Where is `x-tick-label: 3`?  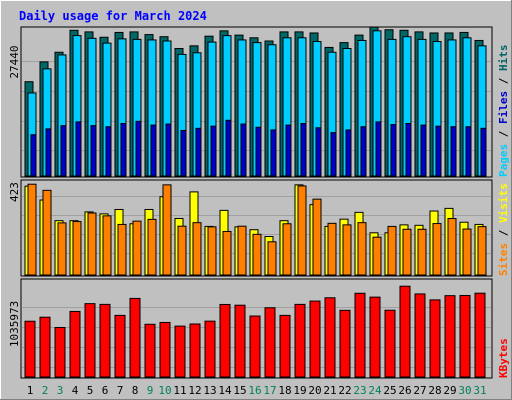
x-tick-label: 3 is located at coordinates (60, 390).